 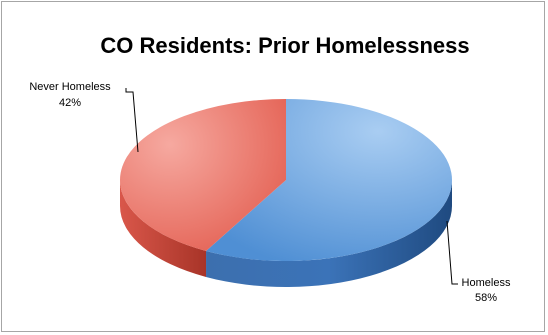 What do you see at coordinates (329, 233) in the screenshot?
I see `slice-side-homeless` at bounding box center [329, 233].